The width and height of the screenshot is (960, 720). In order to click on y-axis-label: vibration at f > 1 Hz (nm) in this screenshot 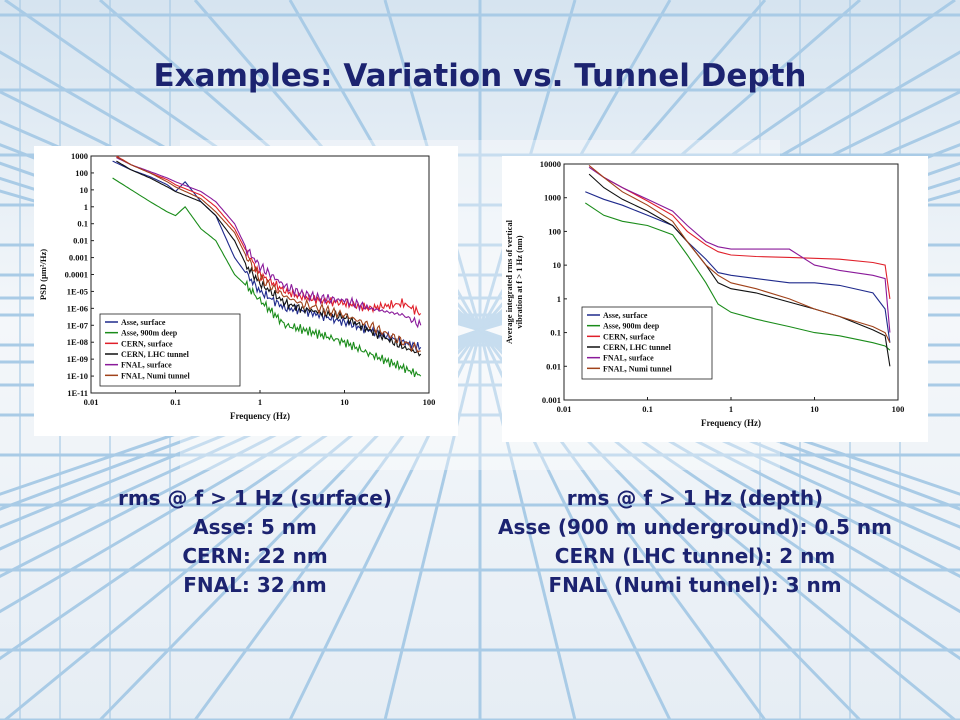, I will do `click(519, 281)`.